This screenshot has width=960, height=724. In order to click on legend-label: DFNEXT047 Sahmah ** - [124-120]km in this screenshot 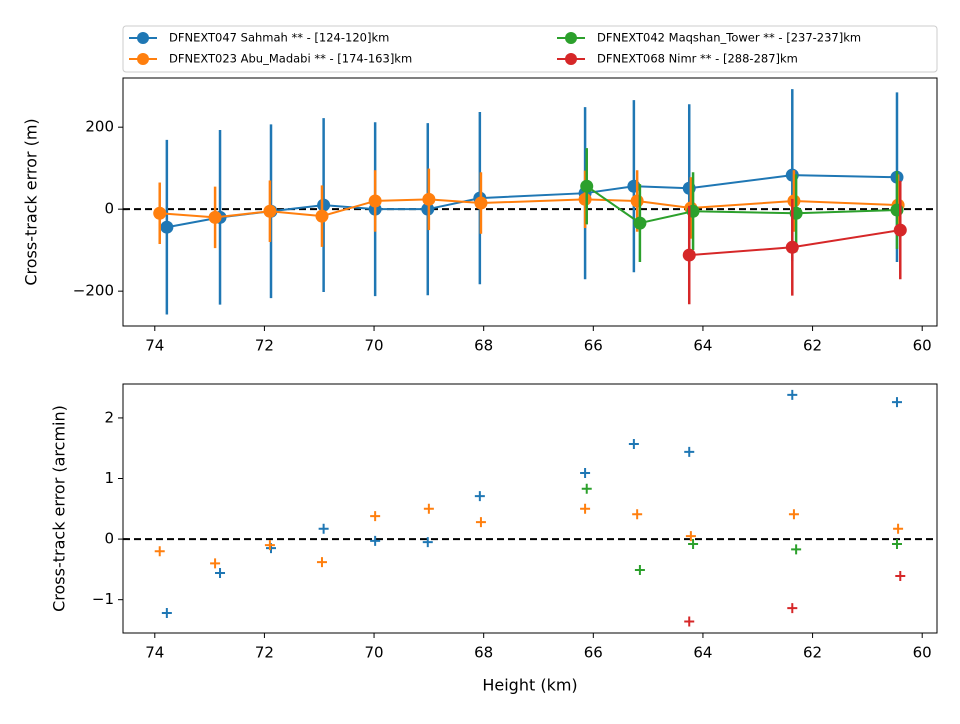, I will do `click(279, 38)`.